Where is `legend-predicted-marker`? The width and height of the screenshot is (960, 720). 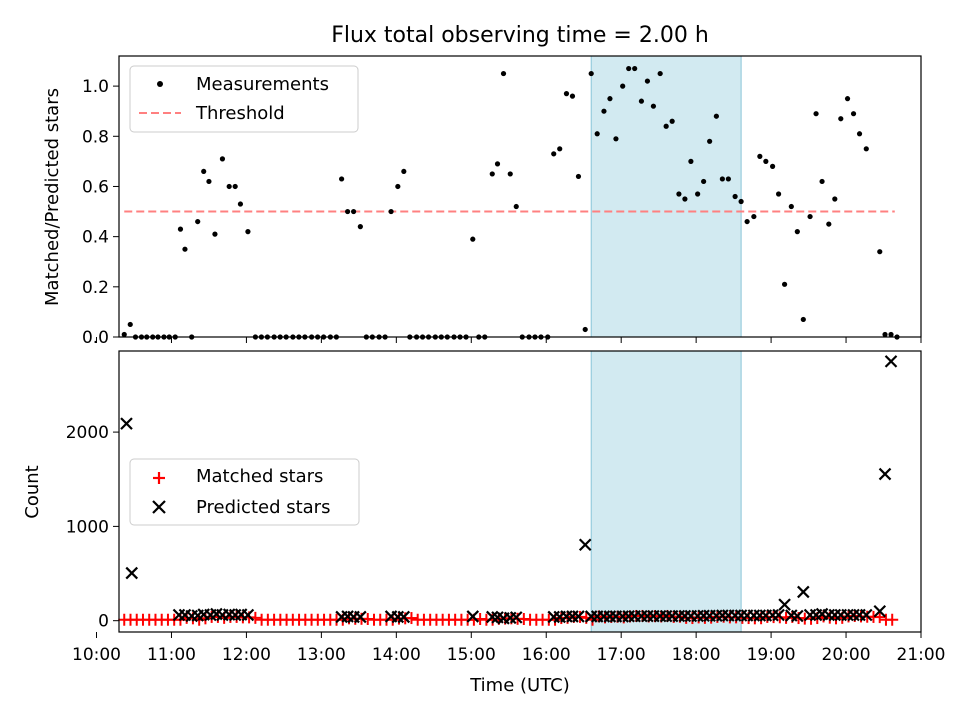 legend-predicted-marker is located at coordinates (159, 507).